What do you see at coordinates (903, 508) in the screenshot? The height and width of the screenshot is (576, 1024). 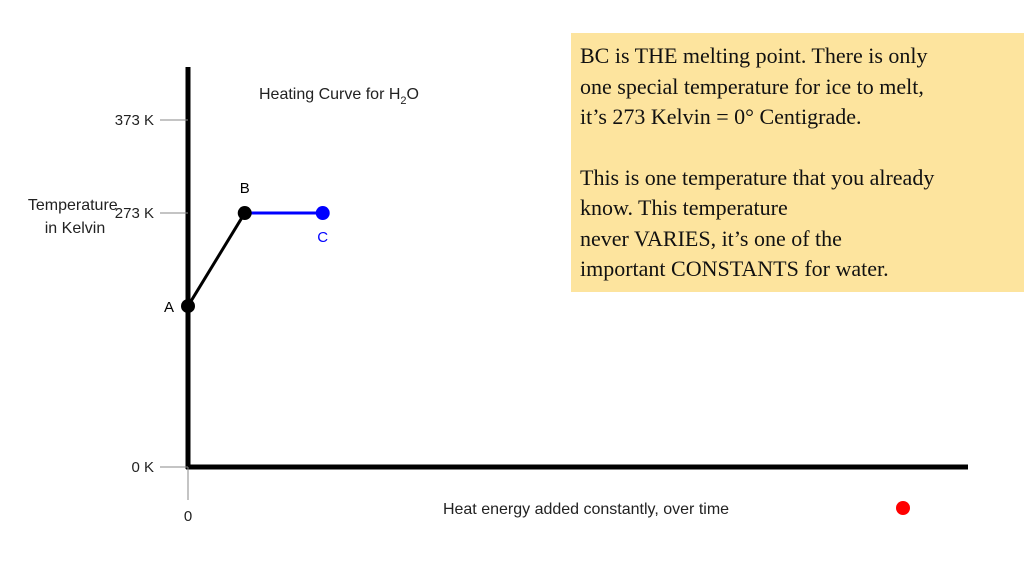 I see `red-dot-marker` at bounding box center [903, 508].